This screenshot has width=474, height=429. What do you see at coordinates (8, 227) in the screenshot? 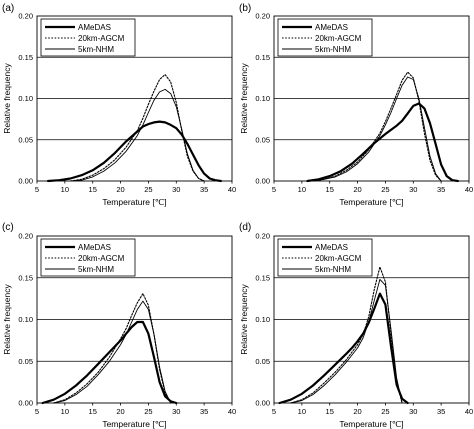
I see `panel-letter: (c)` at bounding box center [8, 227].